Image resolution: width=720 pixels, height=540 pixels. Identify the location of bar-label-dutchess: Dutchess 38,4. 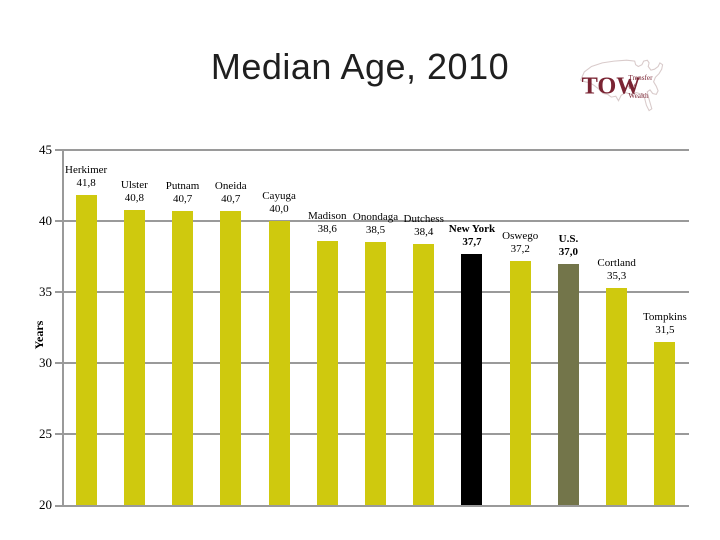
(424, 226).